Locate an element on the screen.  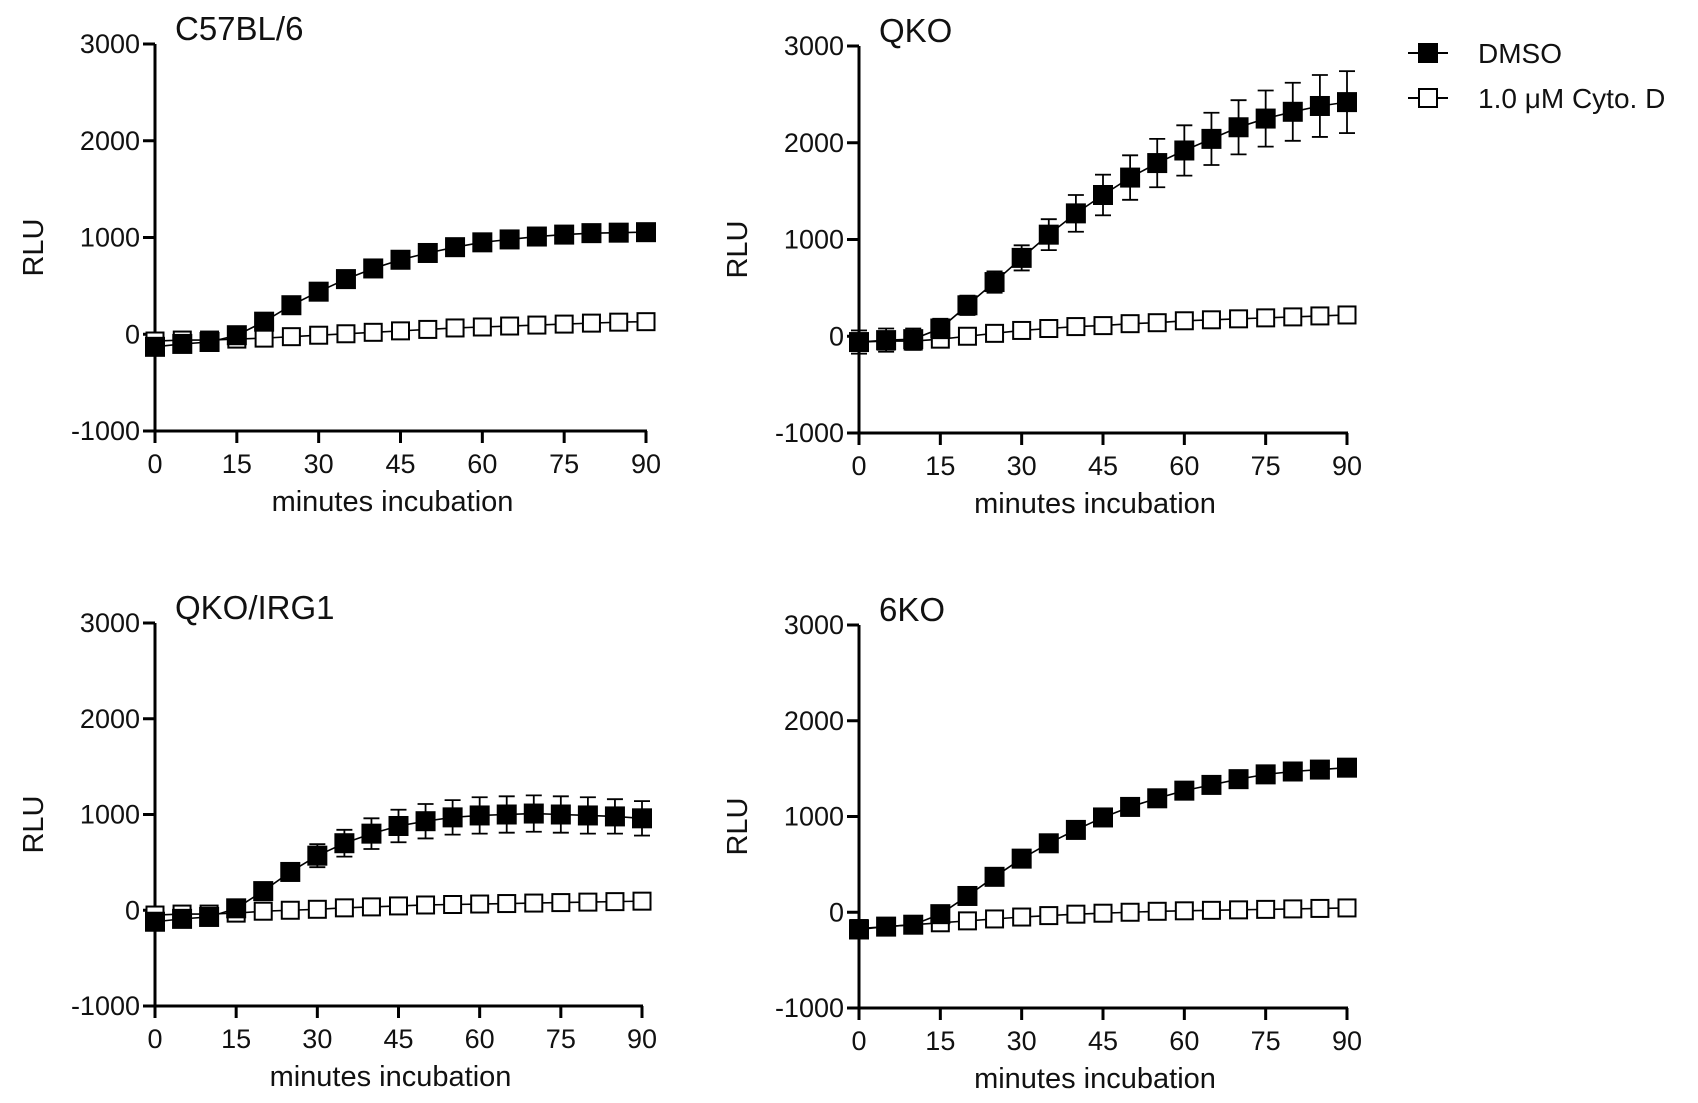
legend: DMSO 1.0 μM Cyto. D is located at coordinates (1536, 76).